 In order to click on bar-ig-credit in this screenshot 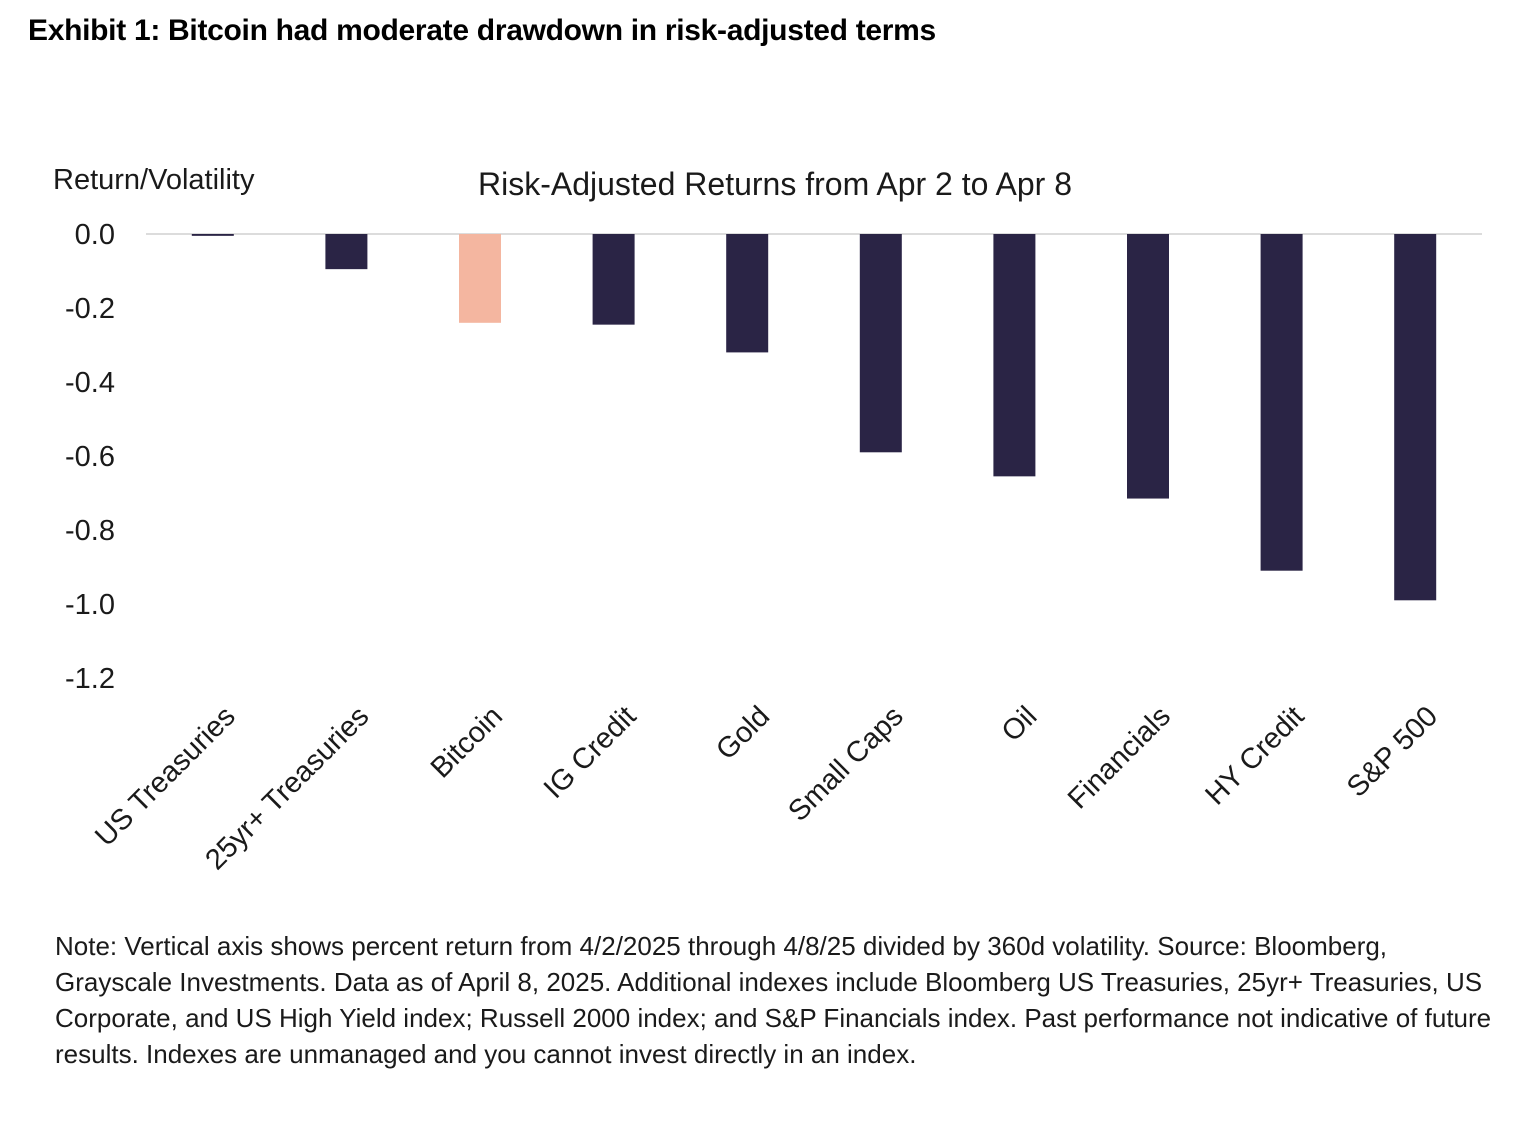, I will do `click(613, 279)`.